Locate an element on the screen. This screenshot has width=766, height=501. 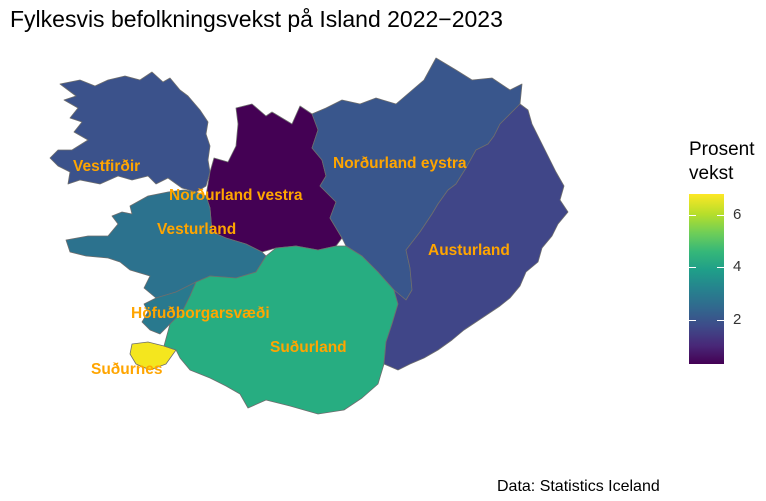
region-austurland is located at coordinates (476, 237).